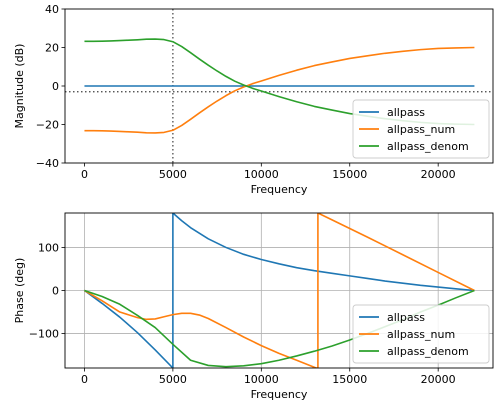  Describe the element at coordinates (47, 125) in the screenshot. I see `y-tick-label: −20` at that location.